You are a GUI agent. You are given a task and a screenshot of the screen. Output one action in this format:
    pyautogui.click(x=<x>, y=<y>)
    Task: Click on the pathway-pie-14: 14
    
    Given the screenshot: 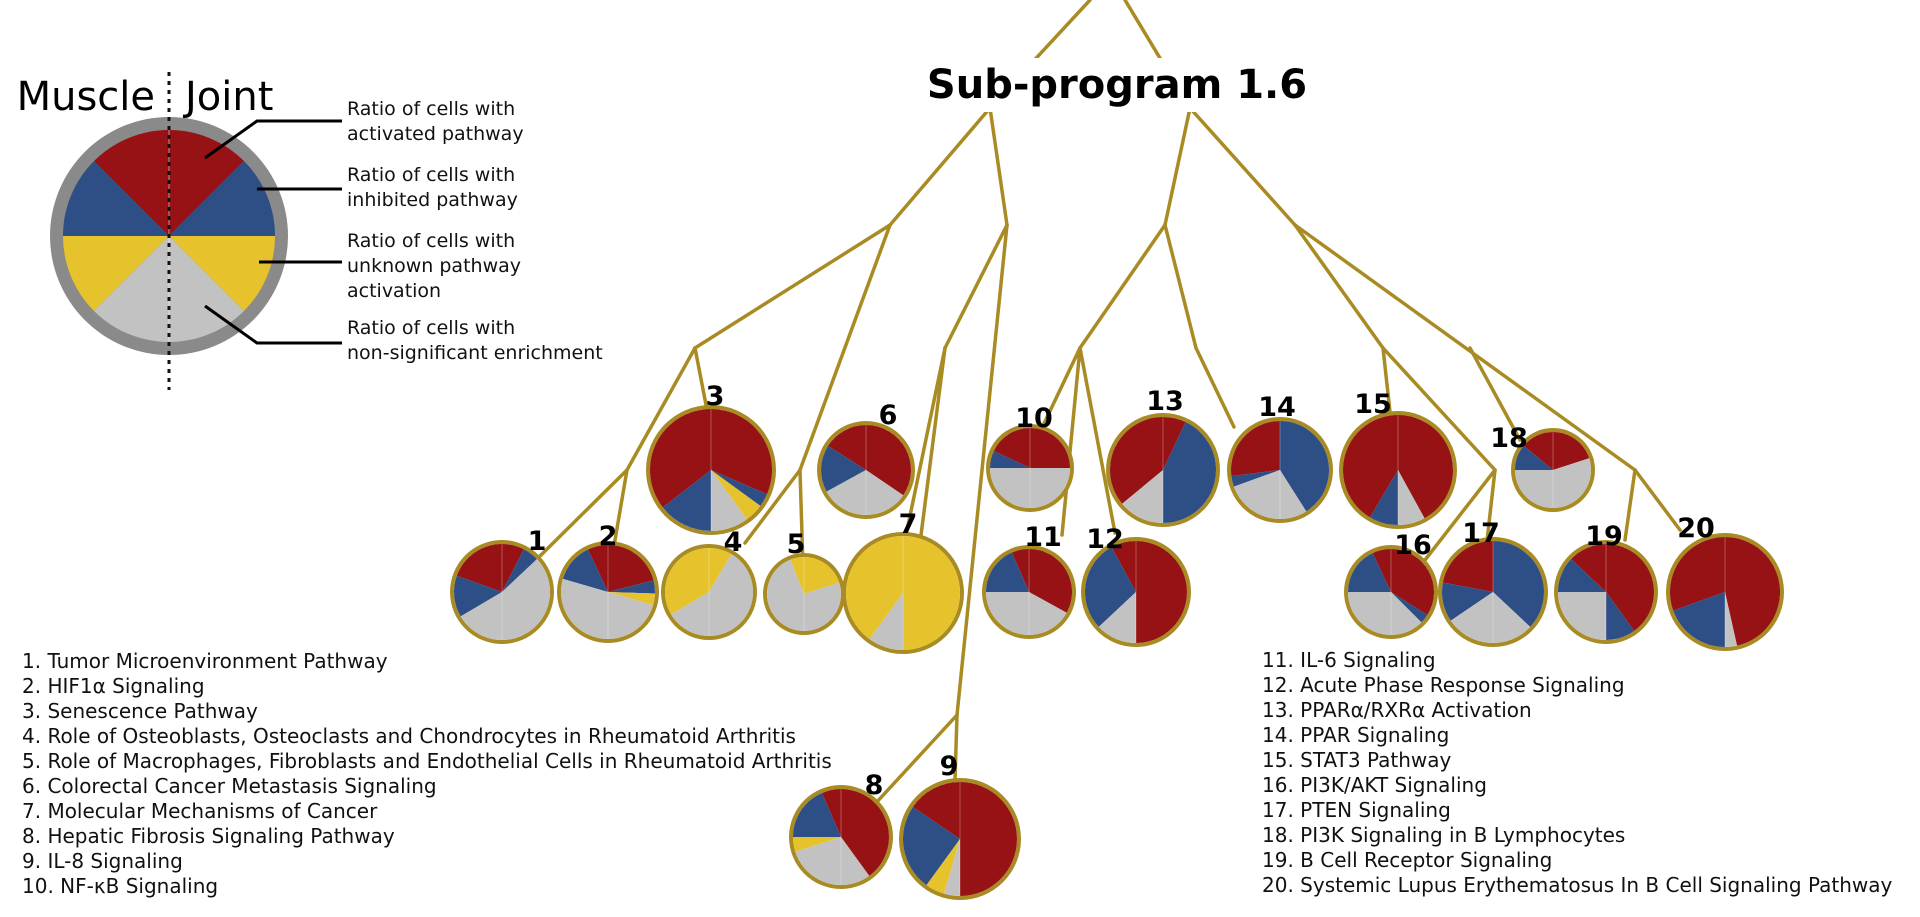 What is the action you would take?
    pyautogui.click(x=1280, y=457)
    